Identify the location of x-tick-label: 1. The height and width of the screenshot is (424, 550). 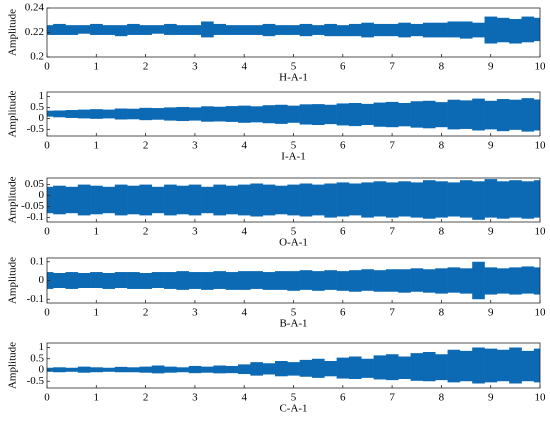
(97, 398).